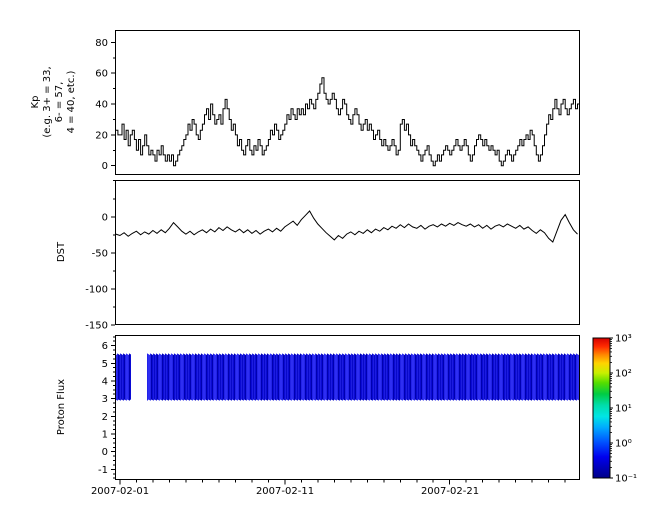  Describe the element at coordinates (347, 226) in the screenshot. I see `dst-line` at that location.